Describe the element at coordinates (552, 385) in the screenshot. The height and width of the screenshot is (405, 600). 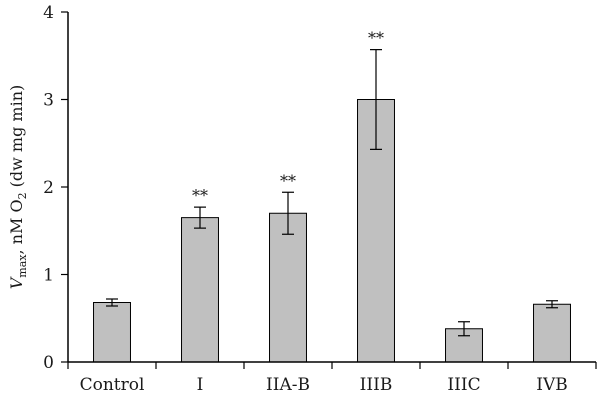
I see `x-tick-label: IVB` at that location.